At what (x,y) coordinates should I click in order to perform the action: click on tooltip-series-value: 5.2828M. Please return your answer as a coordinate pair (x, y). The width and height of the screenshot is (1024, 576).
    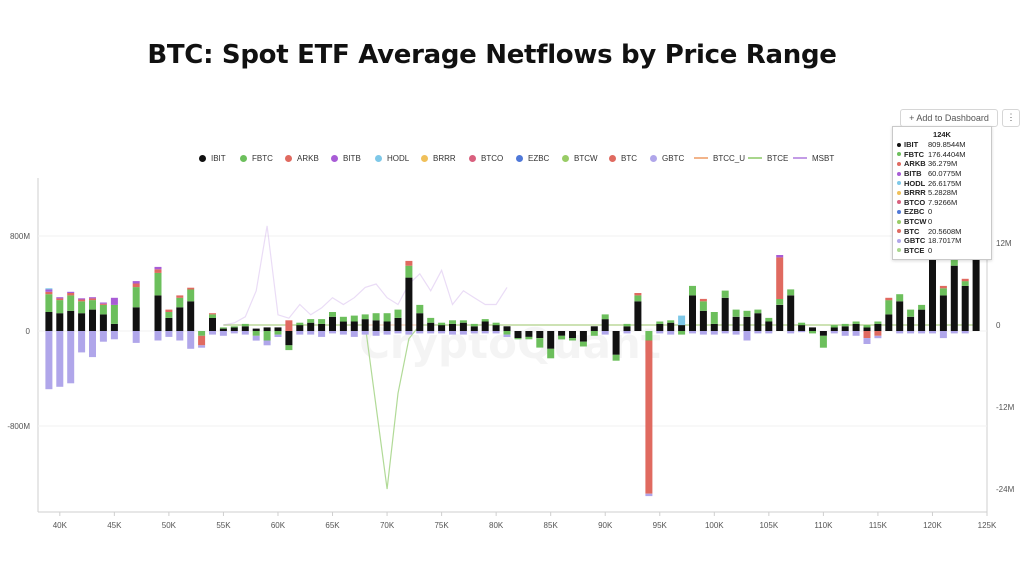
    Looking at the image, I should click on (943, 193).